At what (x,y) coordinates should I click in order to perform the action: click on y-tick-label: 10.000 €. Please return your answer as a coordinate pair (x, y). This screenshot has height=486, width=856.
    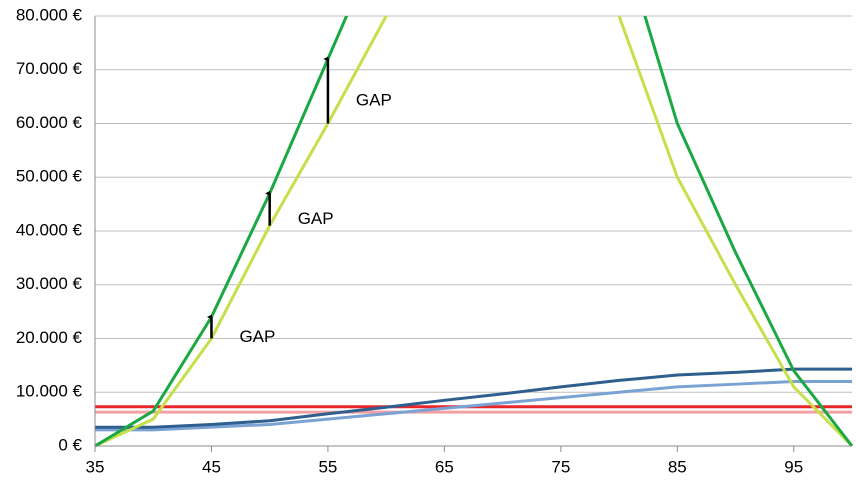
    Looking at the image, I should click on (49, 391).